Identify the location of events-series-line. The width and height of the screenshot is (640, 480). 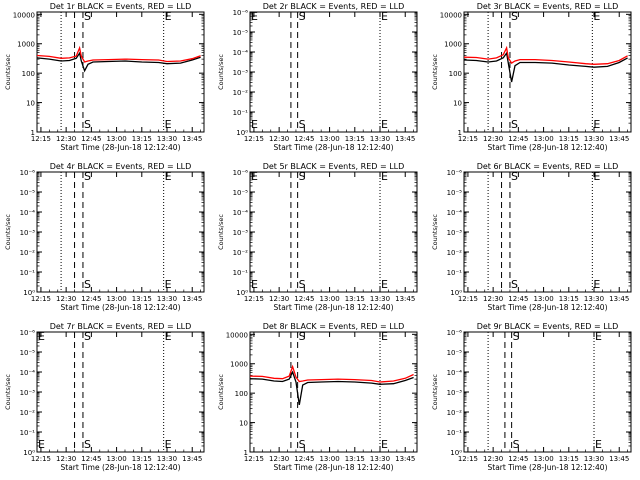
(545, 67).